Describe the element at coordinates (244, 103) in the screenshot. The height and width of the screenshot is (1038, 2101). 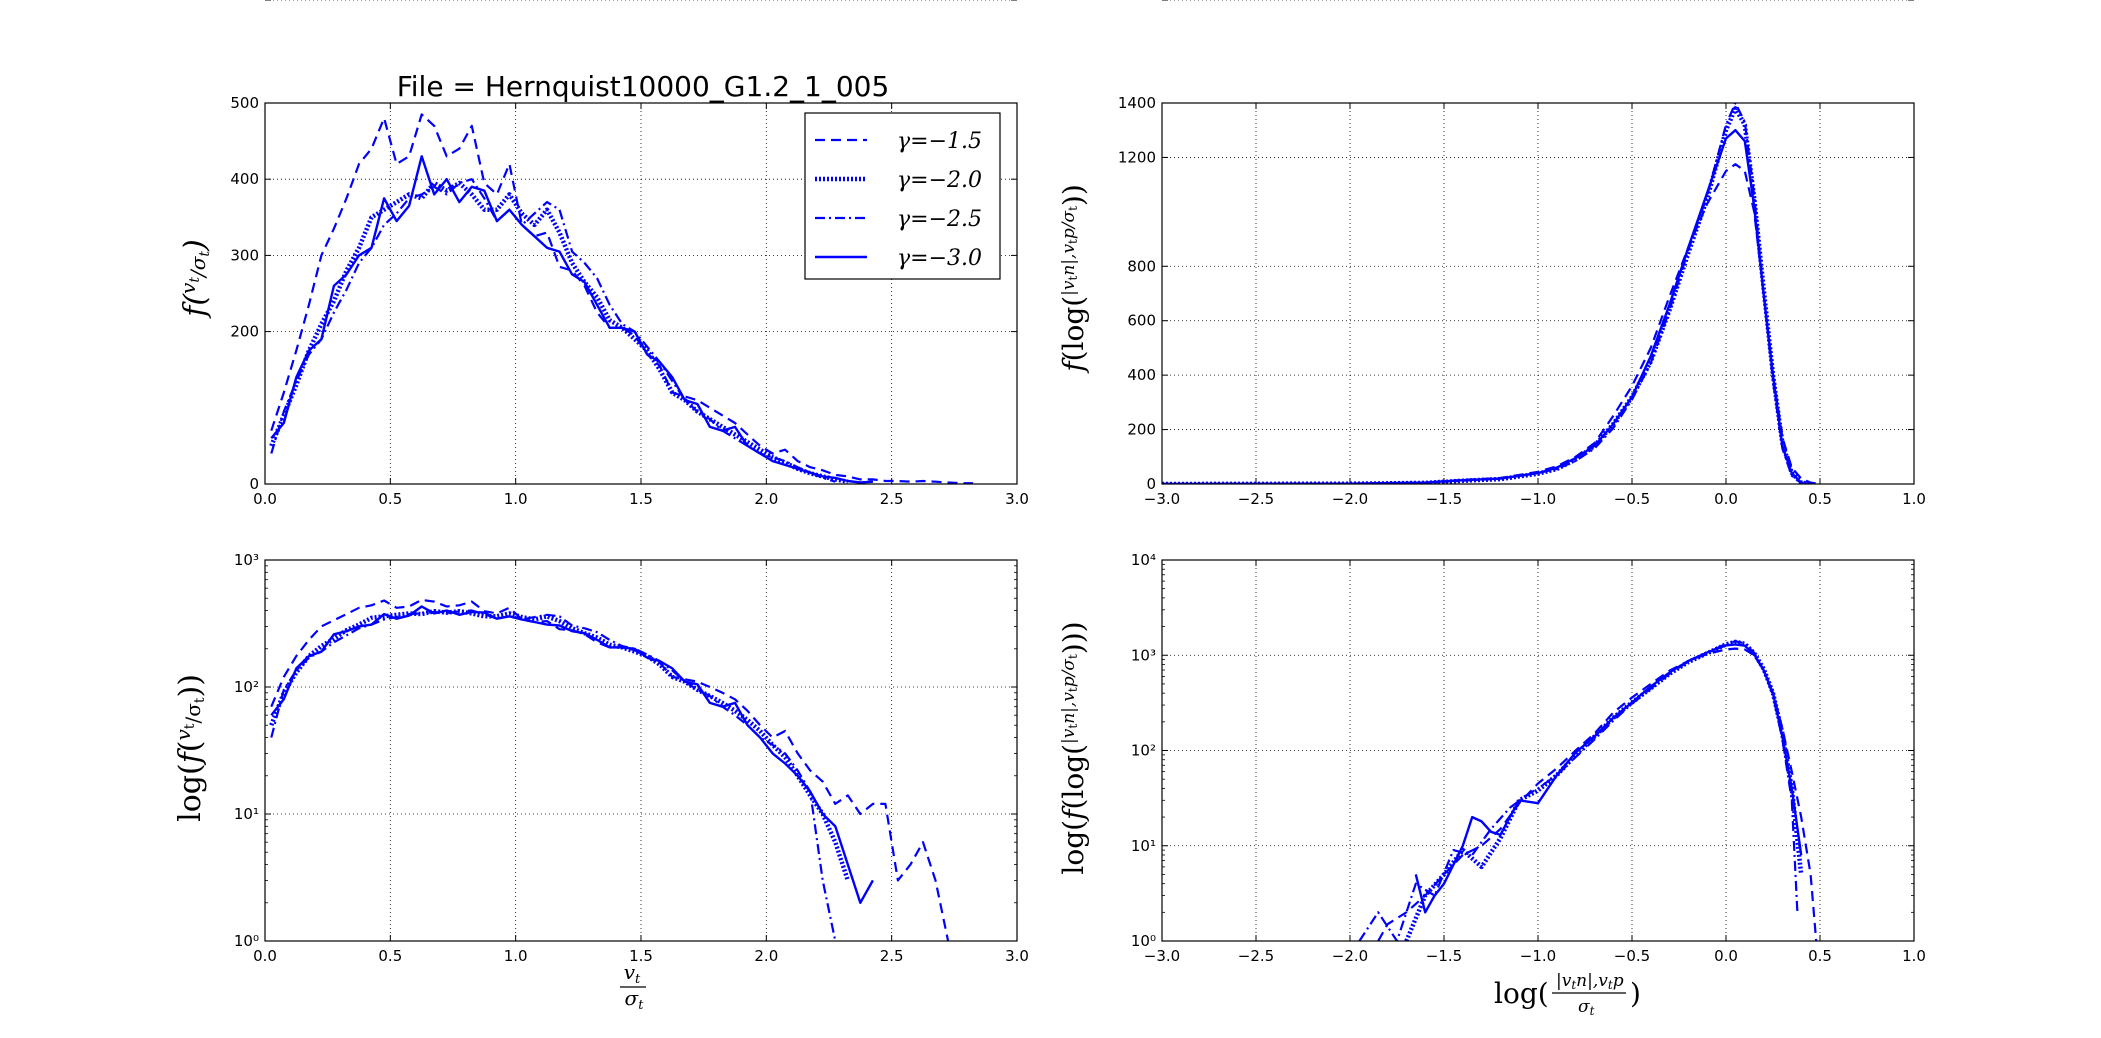
I see `y-tick-label: 500` at that location.